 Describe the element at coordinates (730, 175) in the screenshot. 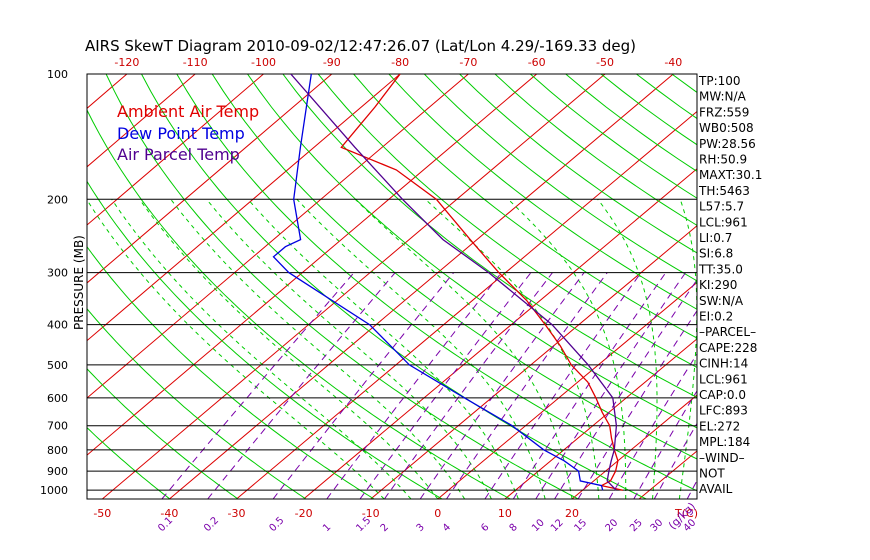

I see `sounding-index: MAXT:30.1` at that location.